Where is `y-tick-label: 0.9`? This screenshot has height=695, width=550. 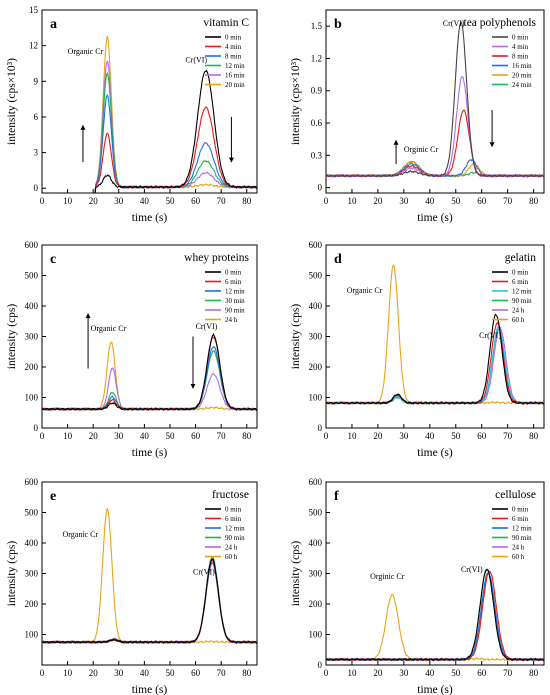 y-tick-label: 0.9 is located at coordinates (317, 91).